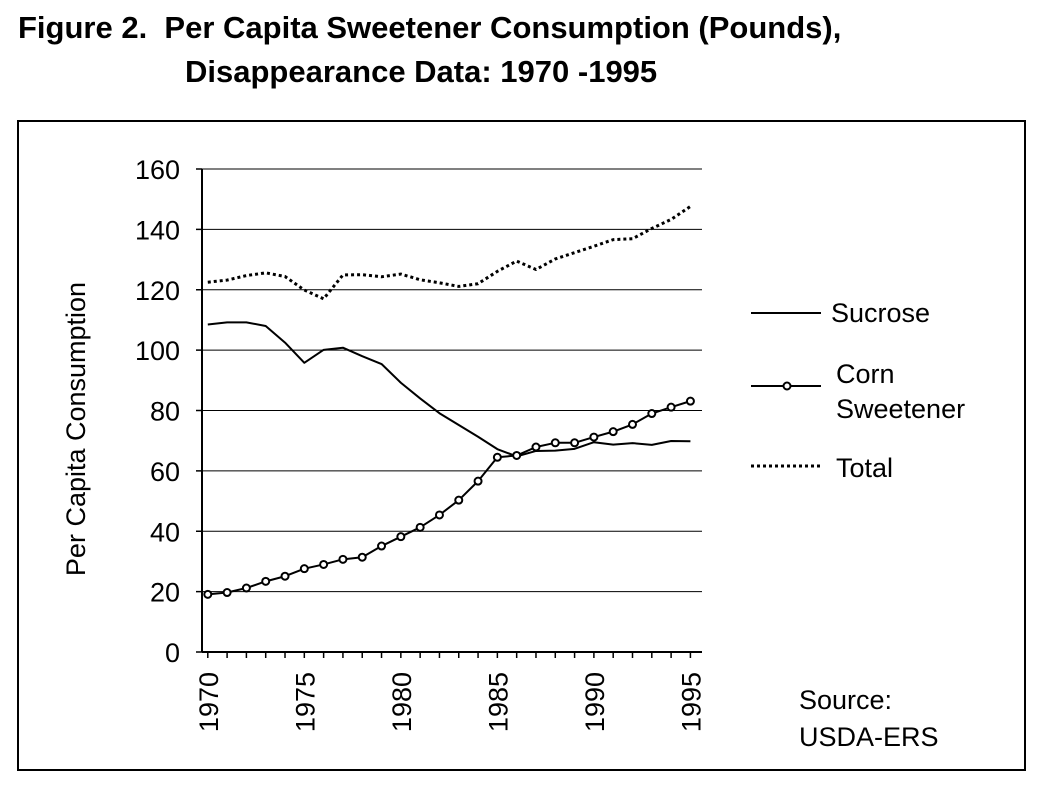 This screenshot has height=791, width=1042. Describe the element at coordinates (165, 593) in the screenshot. I see `y-tick-label: 20` at that location.